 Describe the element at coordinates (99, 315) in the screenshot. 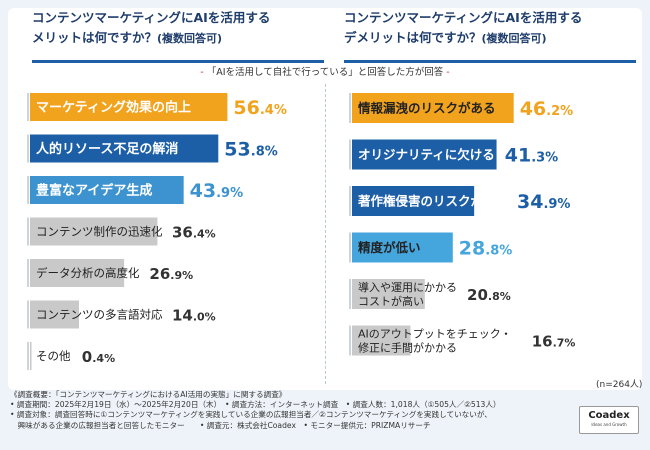

I see `merit-bar-label: コンテンツの多言語対応` at that location.